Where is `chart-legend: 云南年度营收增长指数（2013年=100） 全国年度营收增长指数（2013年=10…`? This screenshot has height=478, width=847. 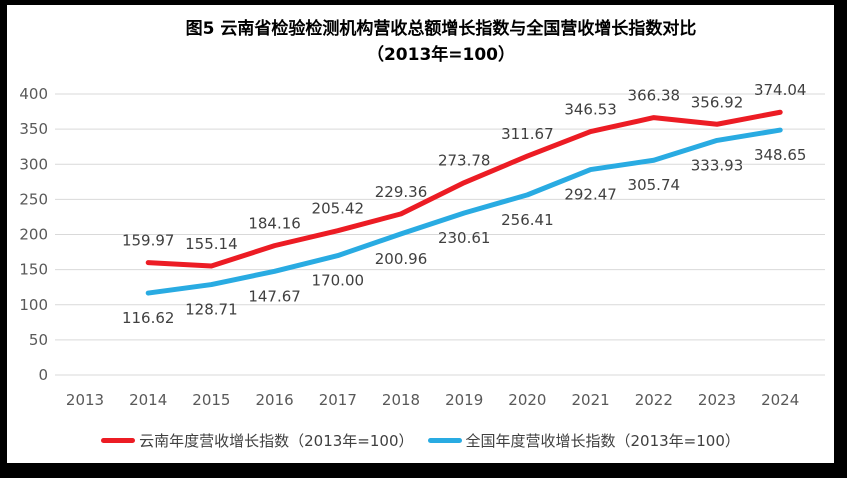 chart-legend: 云南年度营收增长指数（2013年=100） 全国年度营收增长指数（2013年=10… is located at coordinates (420, 440).